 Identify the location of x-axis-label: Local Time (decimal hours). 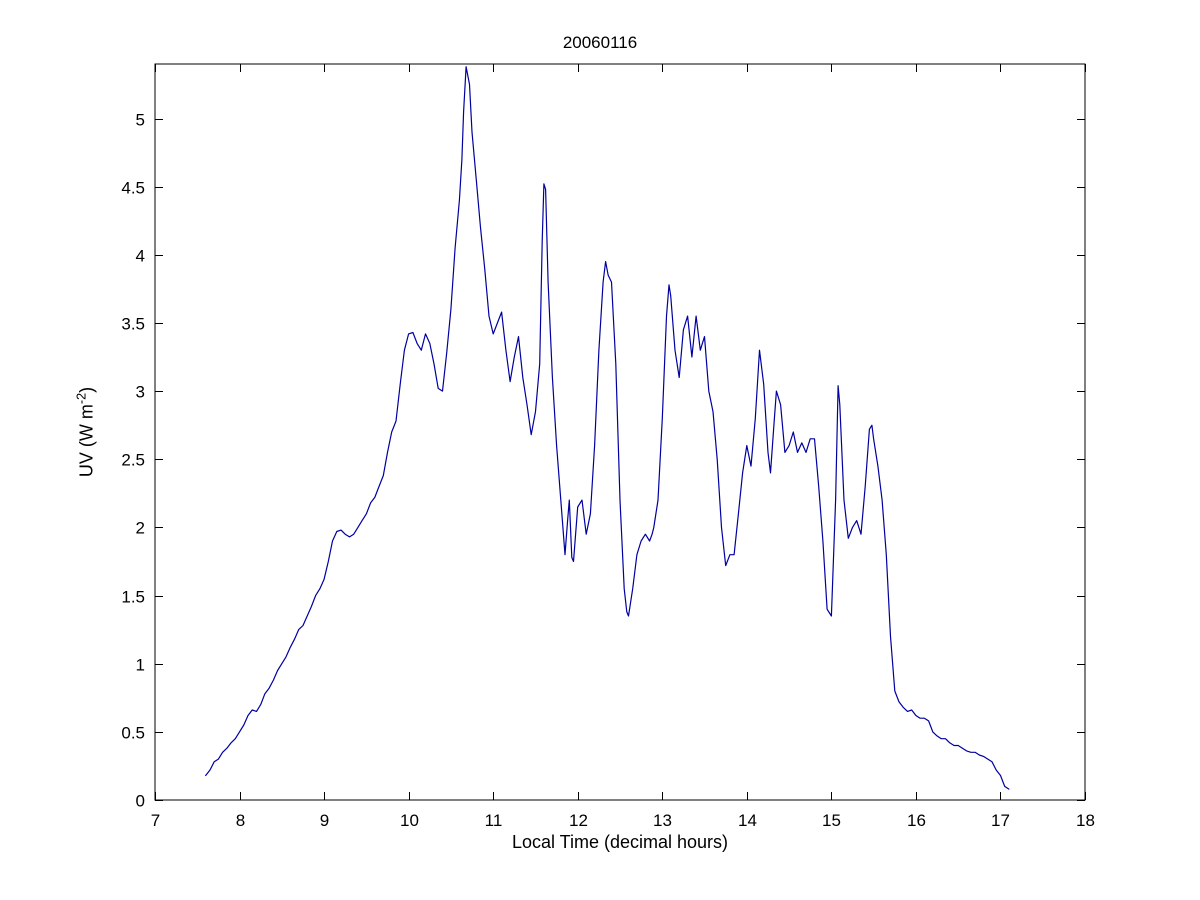
(620, 842).